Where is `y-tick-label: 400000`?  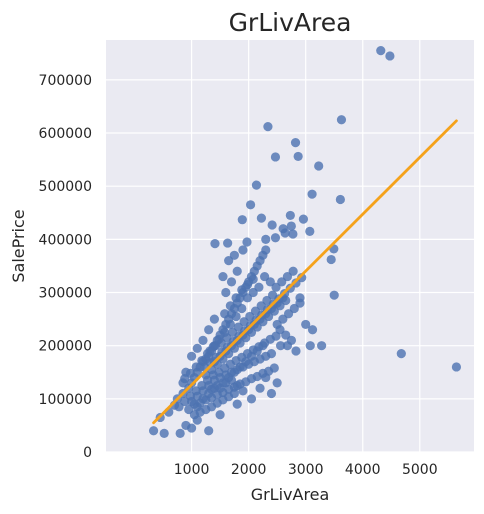 y-tick-label: 400000 is located at coordinates (65, 240).